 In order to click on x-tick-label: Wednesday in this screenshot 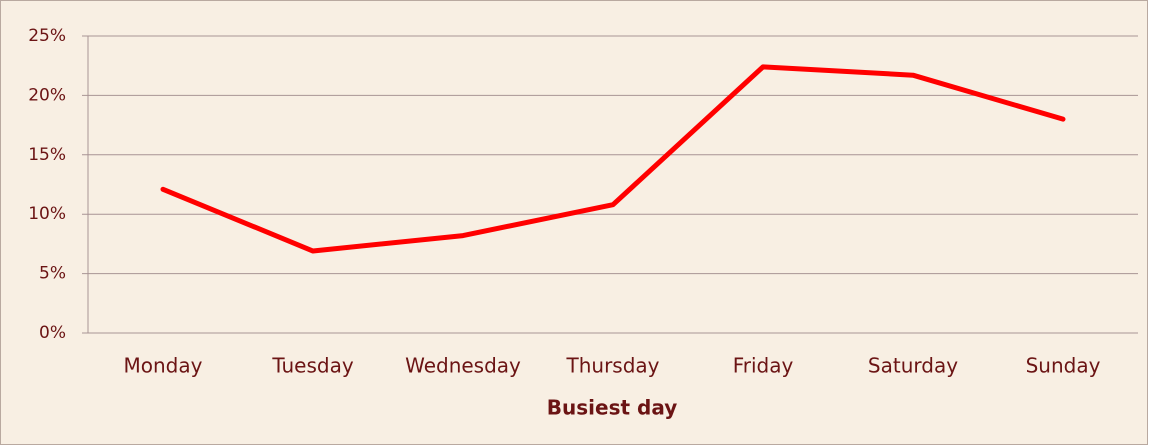, I will do `click(463, 366)`.